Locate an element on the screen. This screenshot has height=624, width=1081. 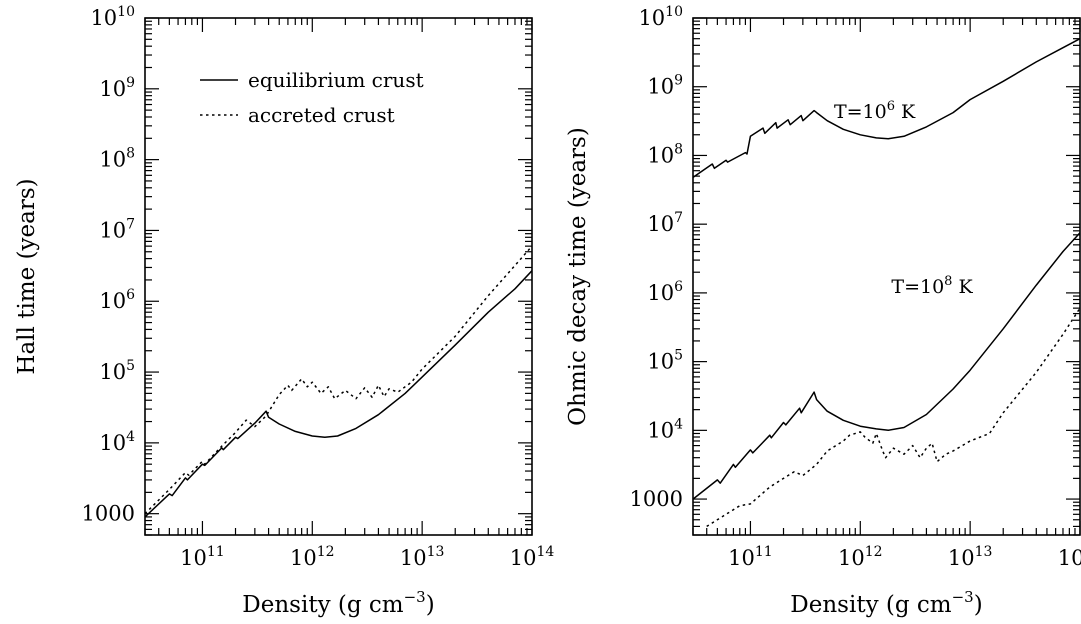
annotation-exponent: 8 is located at coordinates (948, 281).